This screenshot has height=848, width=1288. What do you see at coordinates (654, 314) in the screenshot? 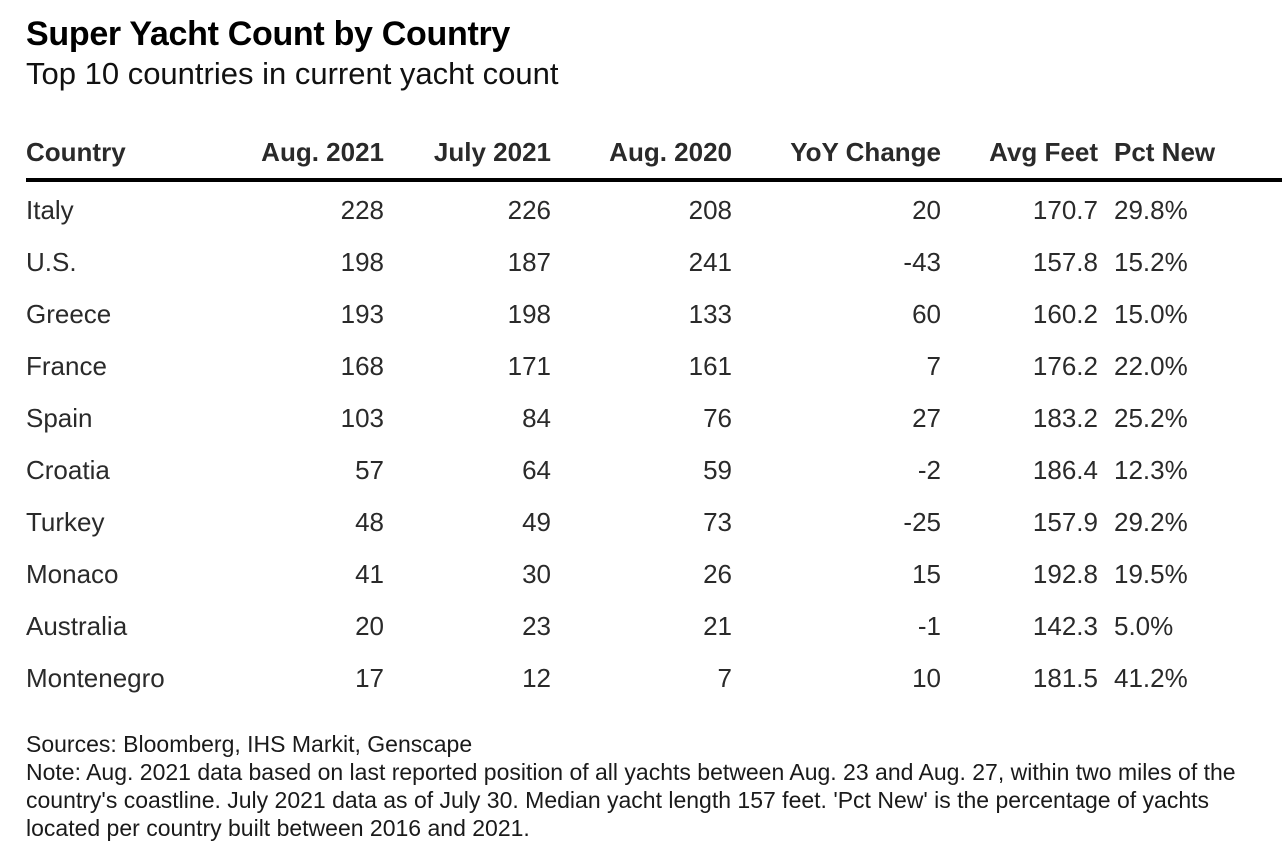
I see `table-row: Greece 193 198 133 60 160.2 15.0%` at bounding box center [654, 314].